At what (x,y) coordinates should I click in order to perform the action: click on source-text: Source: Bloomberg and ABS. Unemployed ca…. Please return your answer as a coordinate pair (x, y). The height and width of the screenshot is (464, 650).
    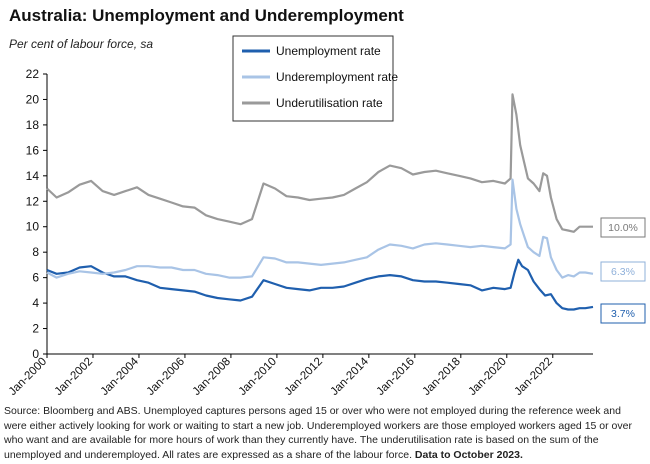
    Looking at the image, I should click on (318, 433).